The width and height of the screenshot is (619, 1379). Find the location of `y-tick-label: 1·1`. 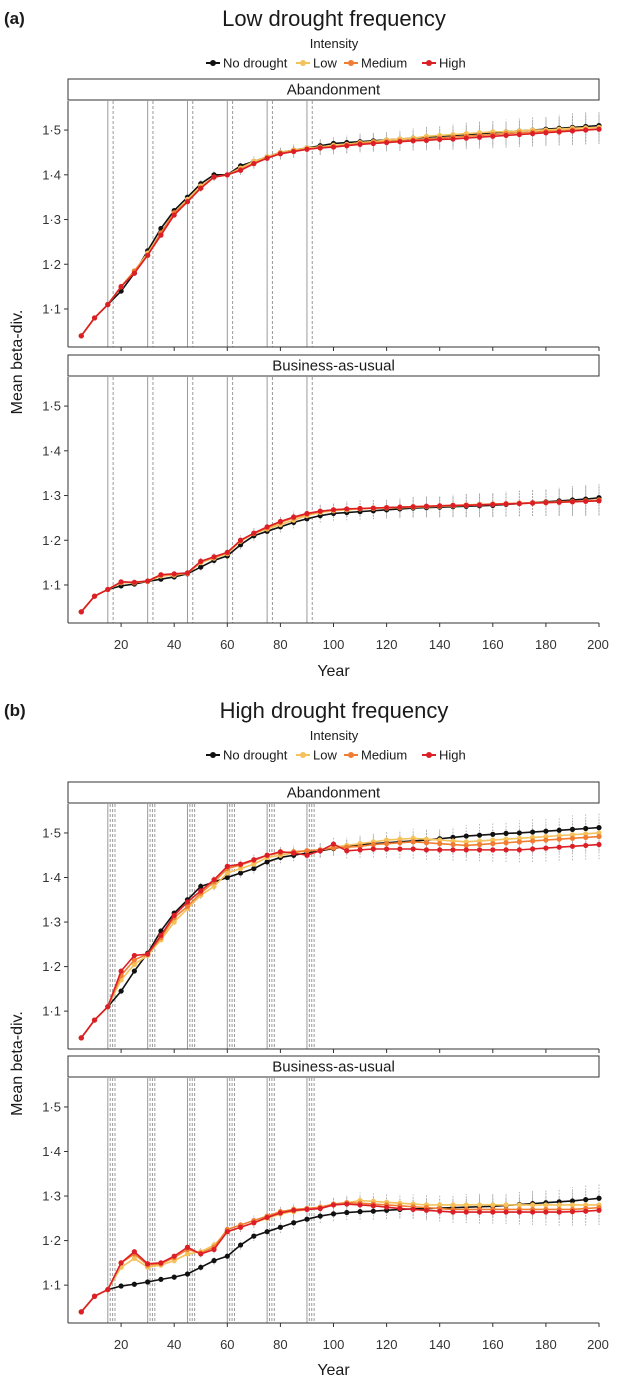

y-tick-label: 1·1 is located at coordinates (51, 1011).